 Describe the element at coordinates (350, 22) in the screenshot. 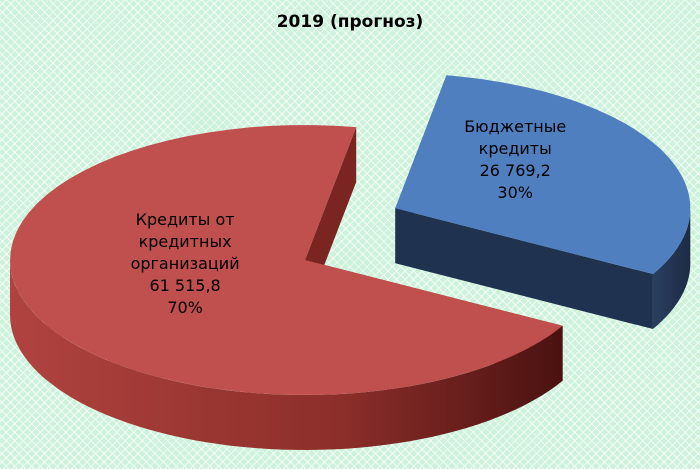

I see `chart-title: 2019 (прогноз)` at that location.